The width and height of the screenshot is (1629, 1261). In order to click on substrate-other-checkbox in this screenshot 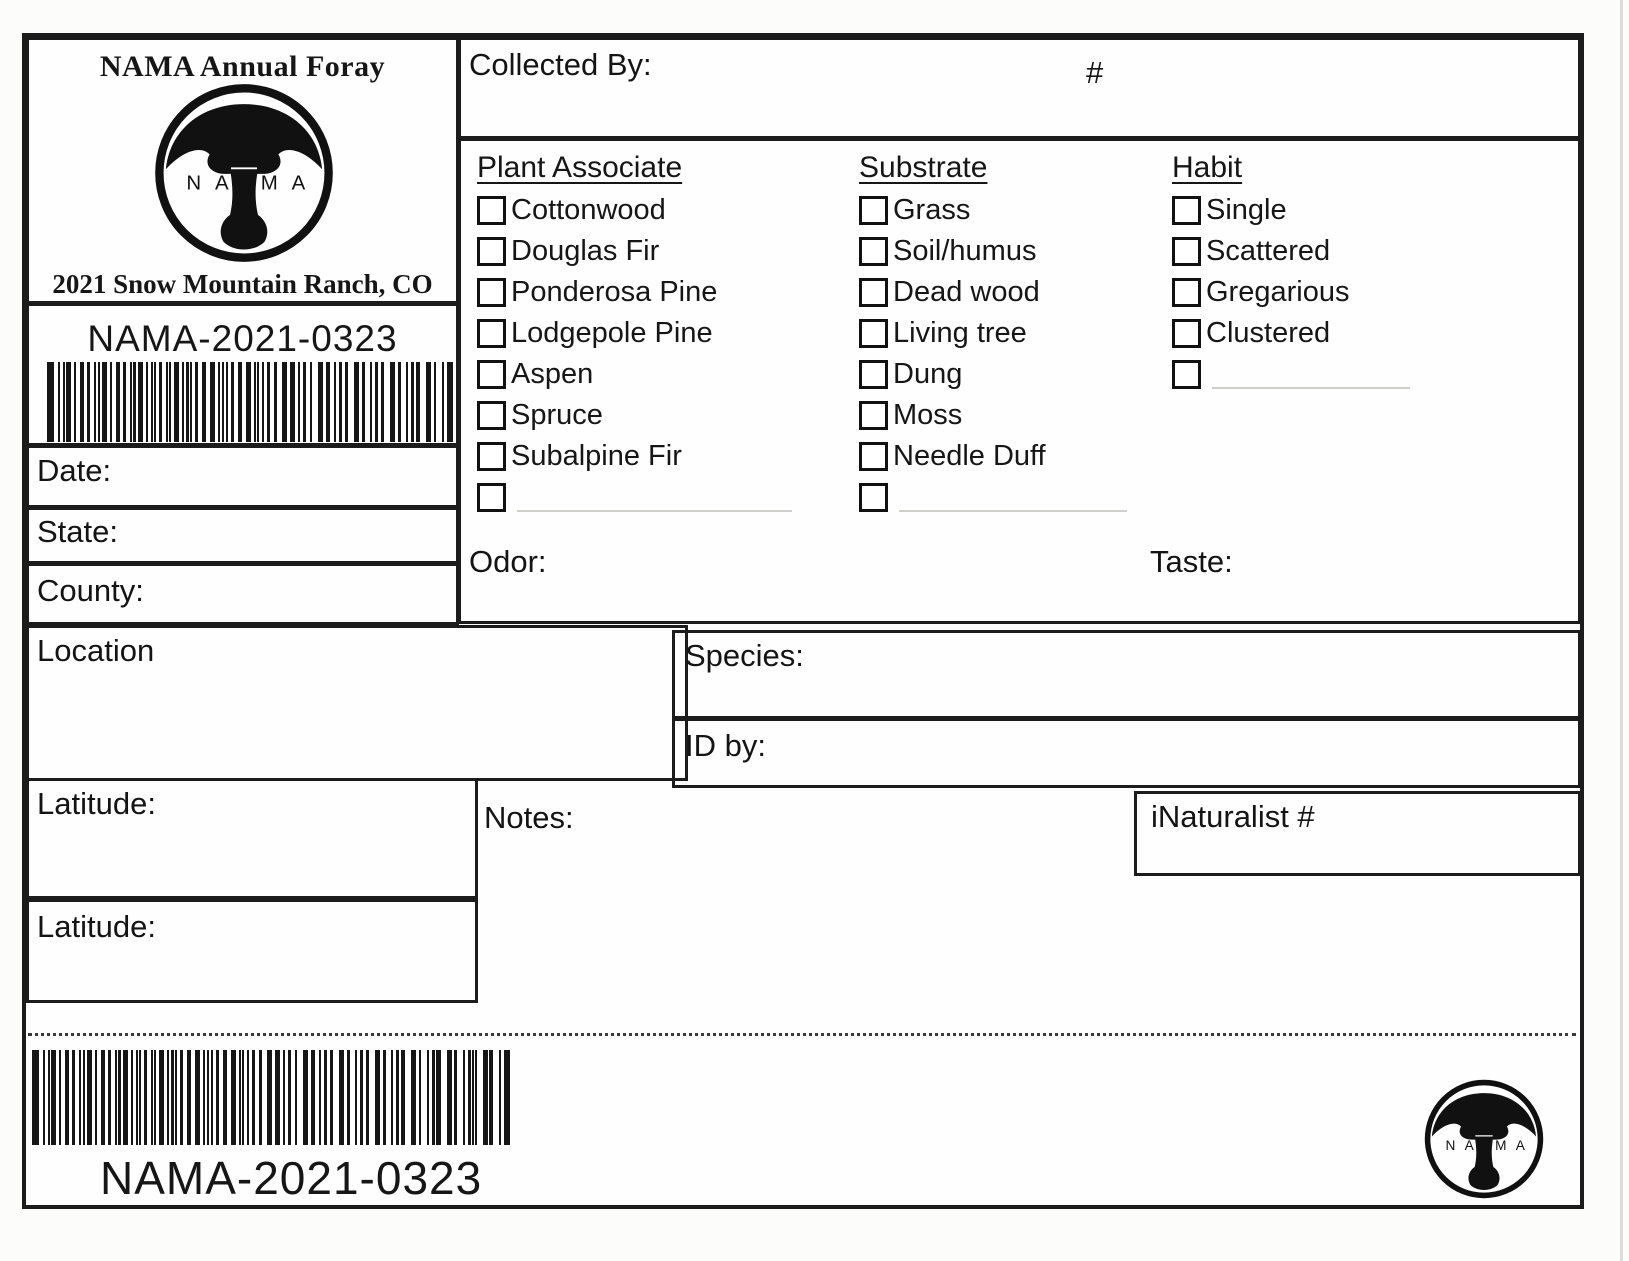, I will do `click(873, 497)`.